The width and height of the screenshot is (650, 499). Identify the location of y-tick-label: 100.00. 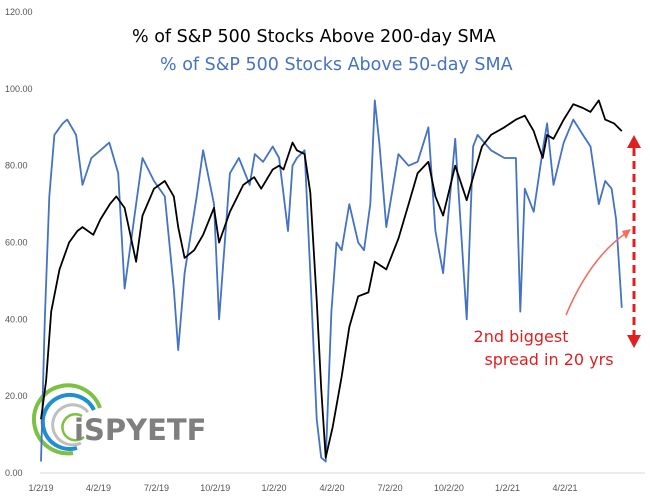
(19, 89).